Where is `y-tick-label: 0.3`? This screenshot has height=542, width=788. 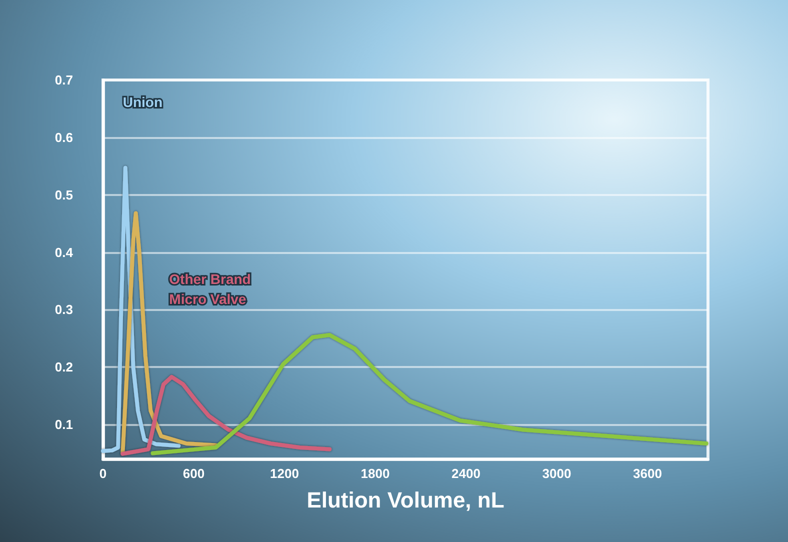
y-tick-label: 0.3 is located at coordinates (63, 310).